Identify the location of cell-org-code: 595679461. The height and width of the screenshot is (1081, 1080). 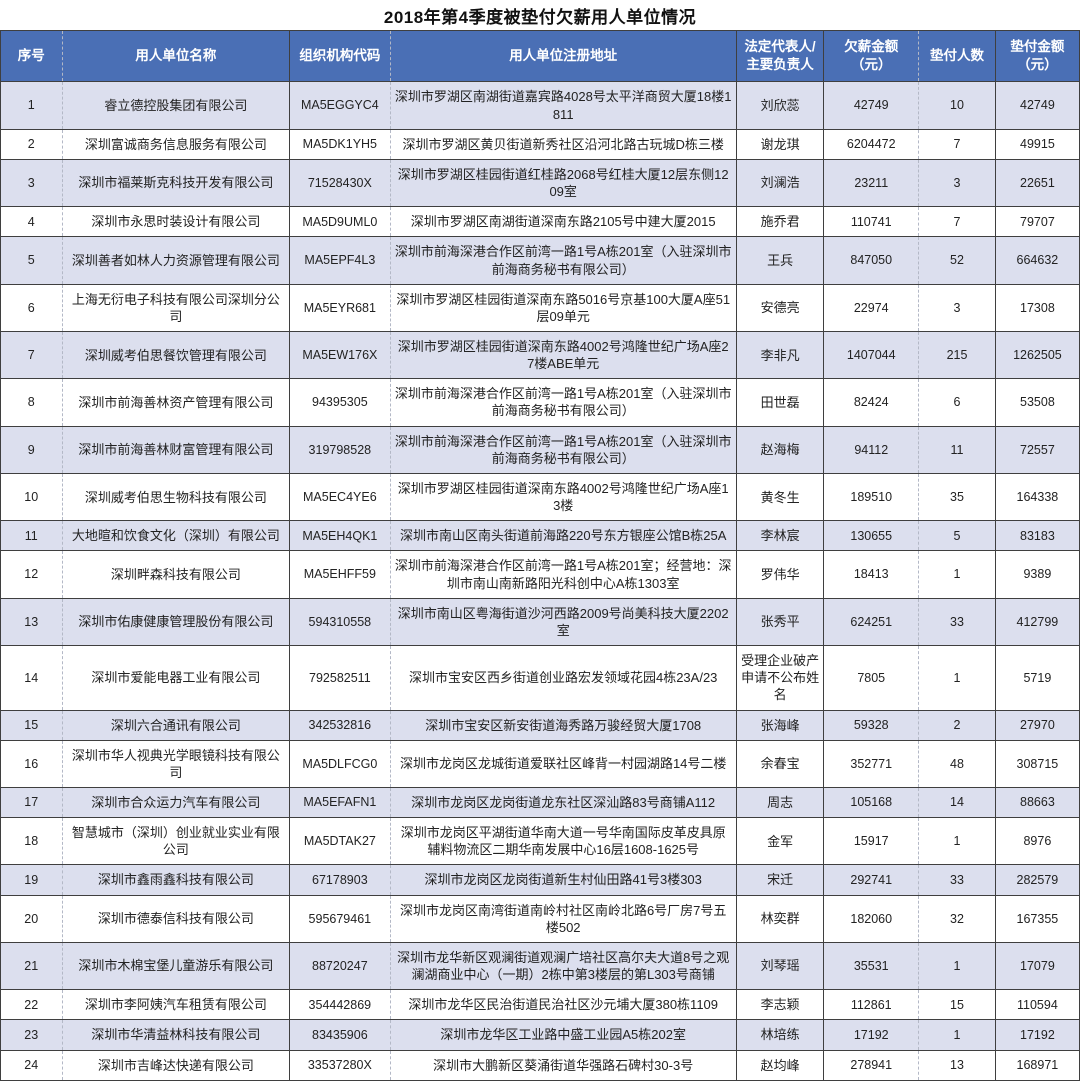
(340, 919).